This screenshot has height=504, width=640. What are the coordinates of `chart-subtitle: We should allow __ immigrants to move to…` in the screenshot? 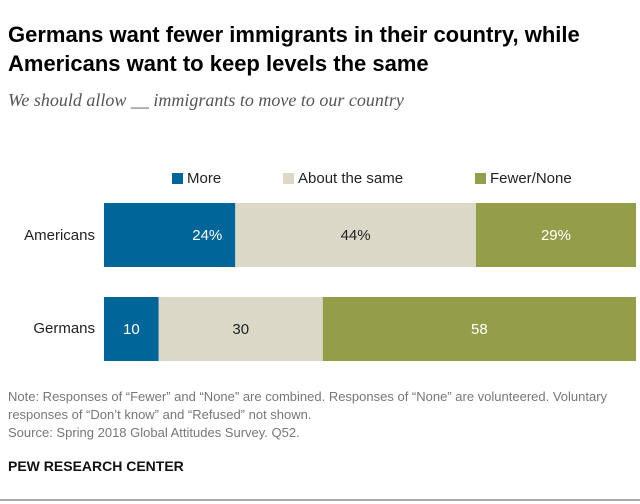 It's located at (206, 100).